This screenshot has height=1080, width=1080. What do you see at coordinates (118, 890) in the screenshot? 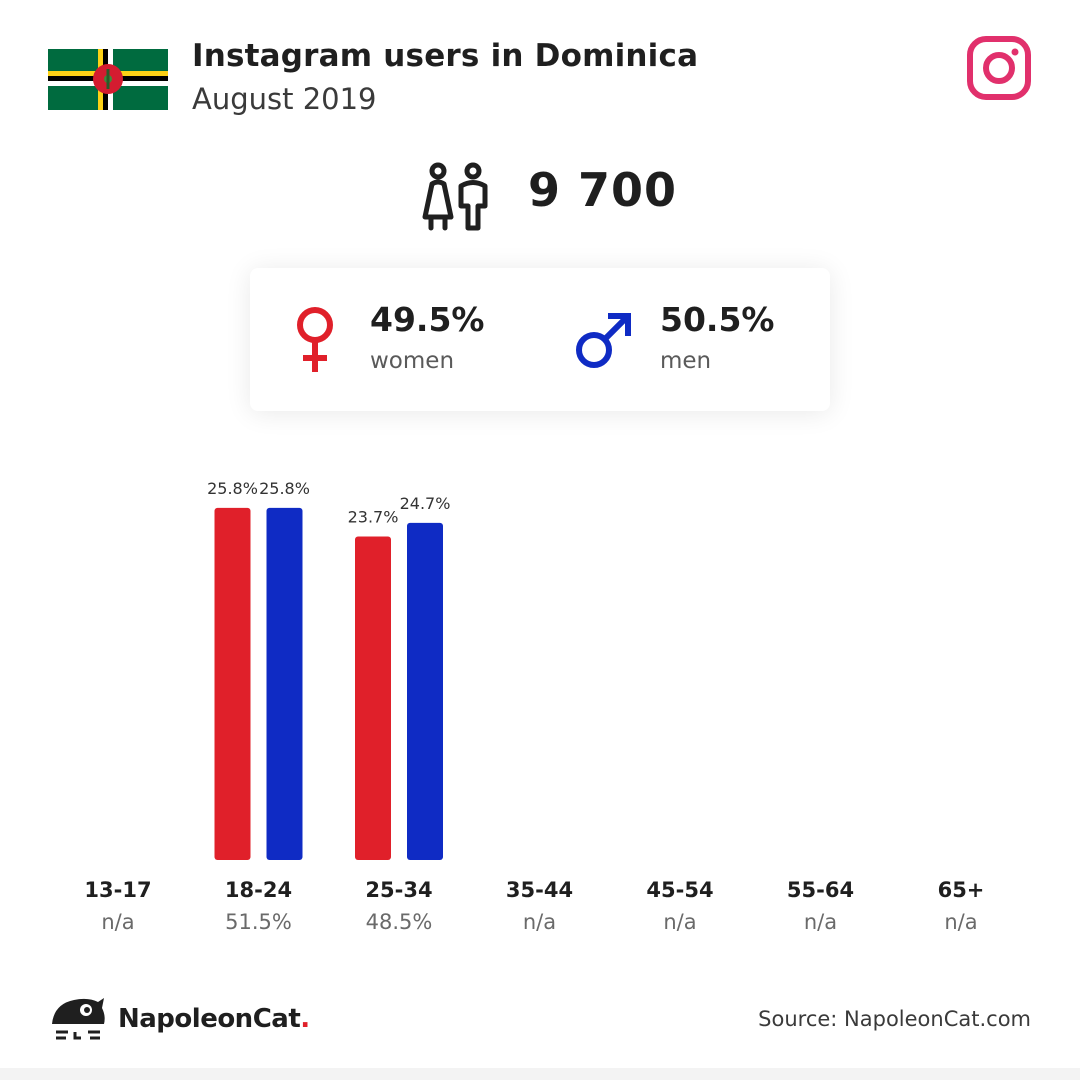
I see `age-group-label: 13-17` at bounding box center [118, 890].